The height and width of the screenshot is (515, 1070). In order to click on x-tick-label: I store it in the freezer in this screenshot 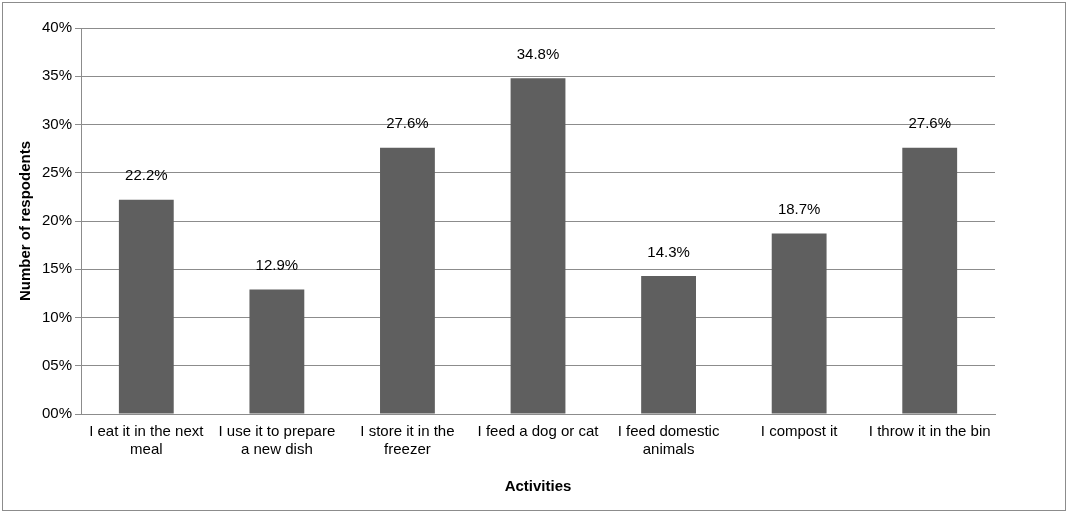, I will do `click(407, 440)`.